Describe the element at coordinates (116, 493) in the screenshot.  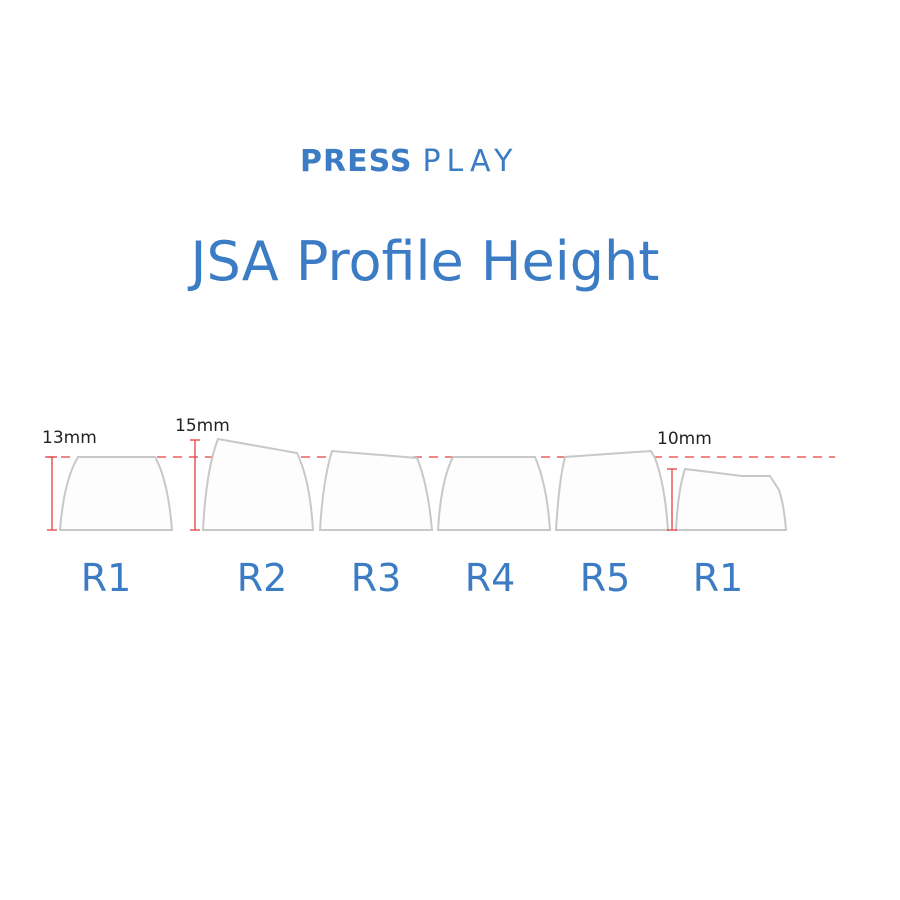
I see `keycap-r1` at that location.